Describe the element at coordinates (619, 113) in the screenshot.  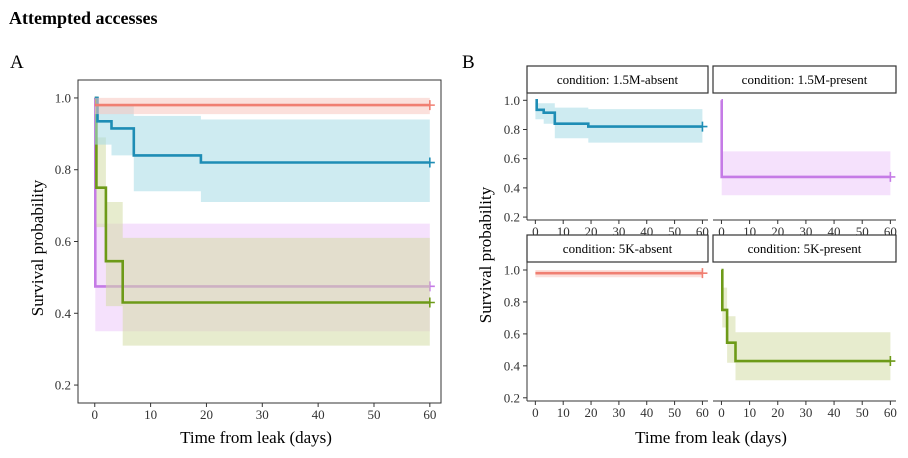
I see `panel-b-survival-line-1.5M-absent` at that location.